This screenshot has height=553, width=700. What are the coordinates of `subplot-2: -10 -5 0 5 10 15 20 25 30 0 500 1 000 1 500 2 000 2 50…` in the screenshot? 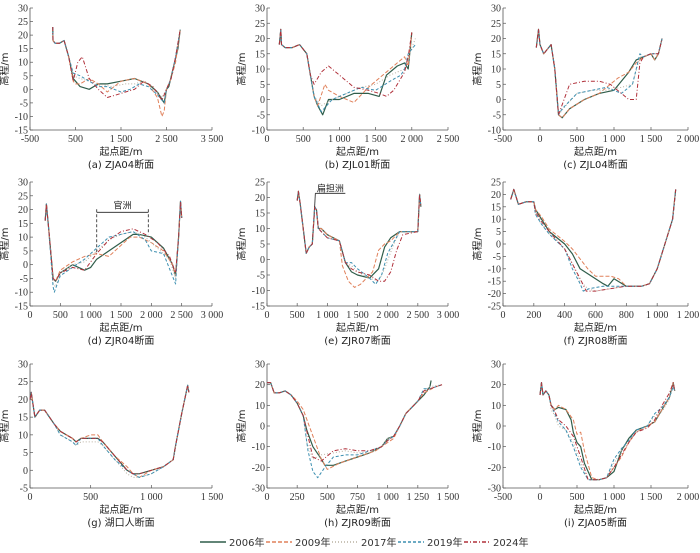 It's located at (347, 88).